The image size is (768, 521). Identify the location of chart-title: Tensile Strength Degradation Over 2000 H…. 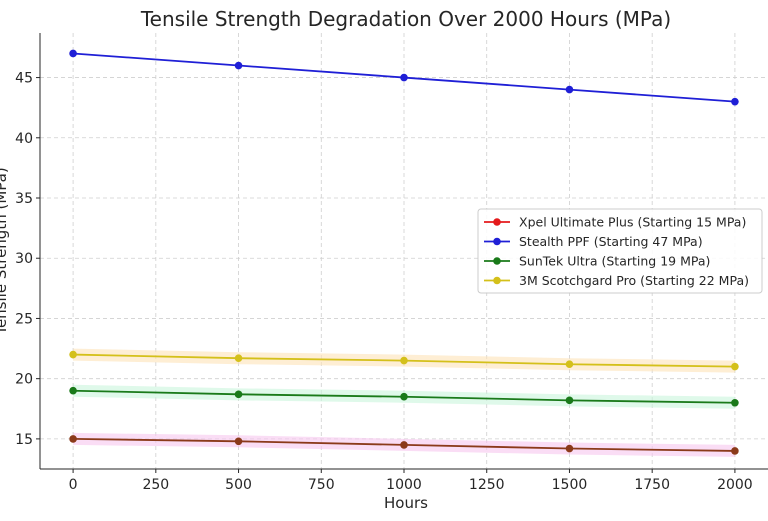
(405, 19).